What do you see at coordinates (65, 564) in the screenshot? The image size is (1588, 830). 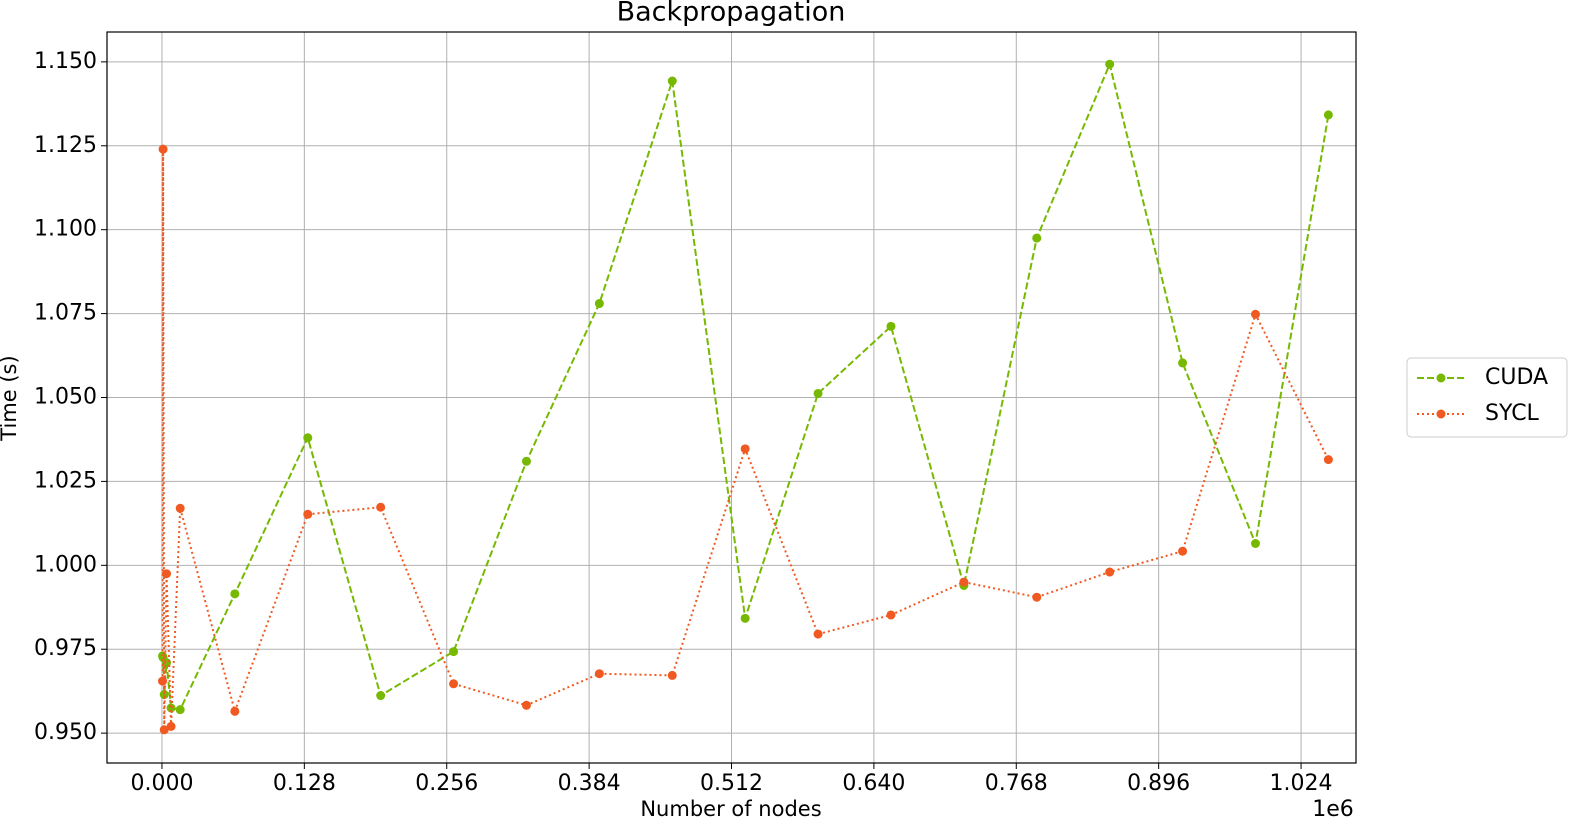 I see `y-tick-label: 1.000` at bounding box center [65, 564].